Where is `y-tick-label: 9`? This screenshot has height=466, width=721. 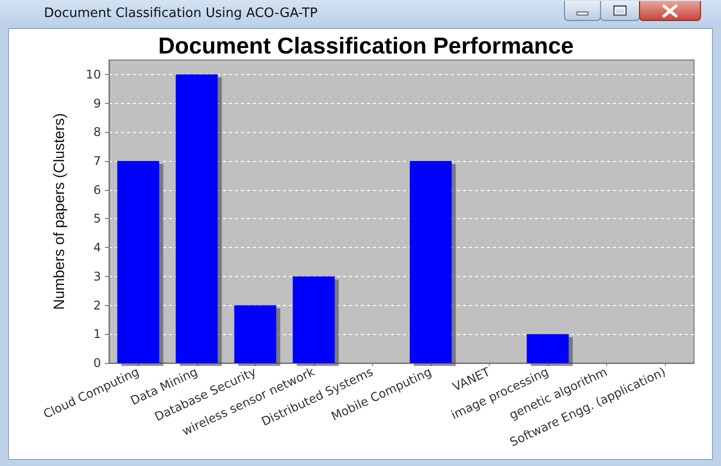 y-tick-label: 9 is located at coordinates (97, 103).